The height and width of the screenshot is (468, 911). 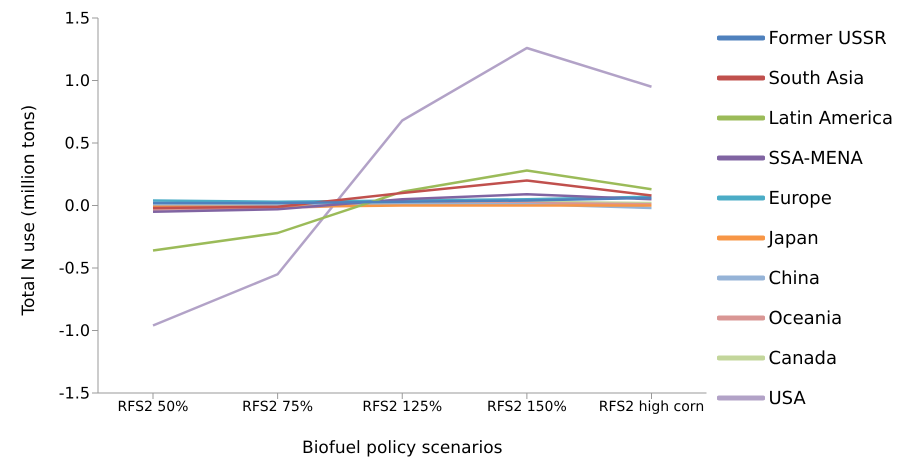 I want to click on legend-label: Japan, so click(x=793, y=238).